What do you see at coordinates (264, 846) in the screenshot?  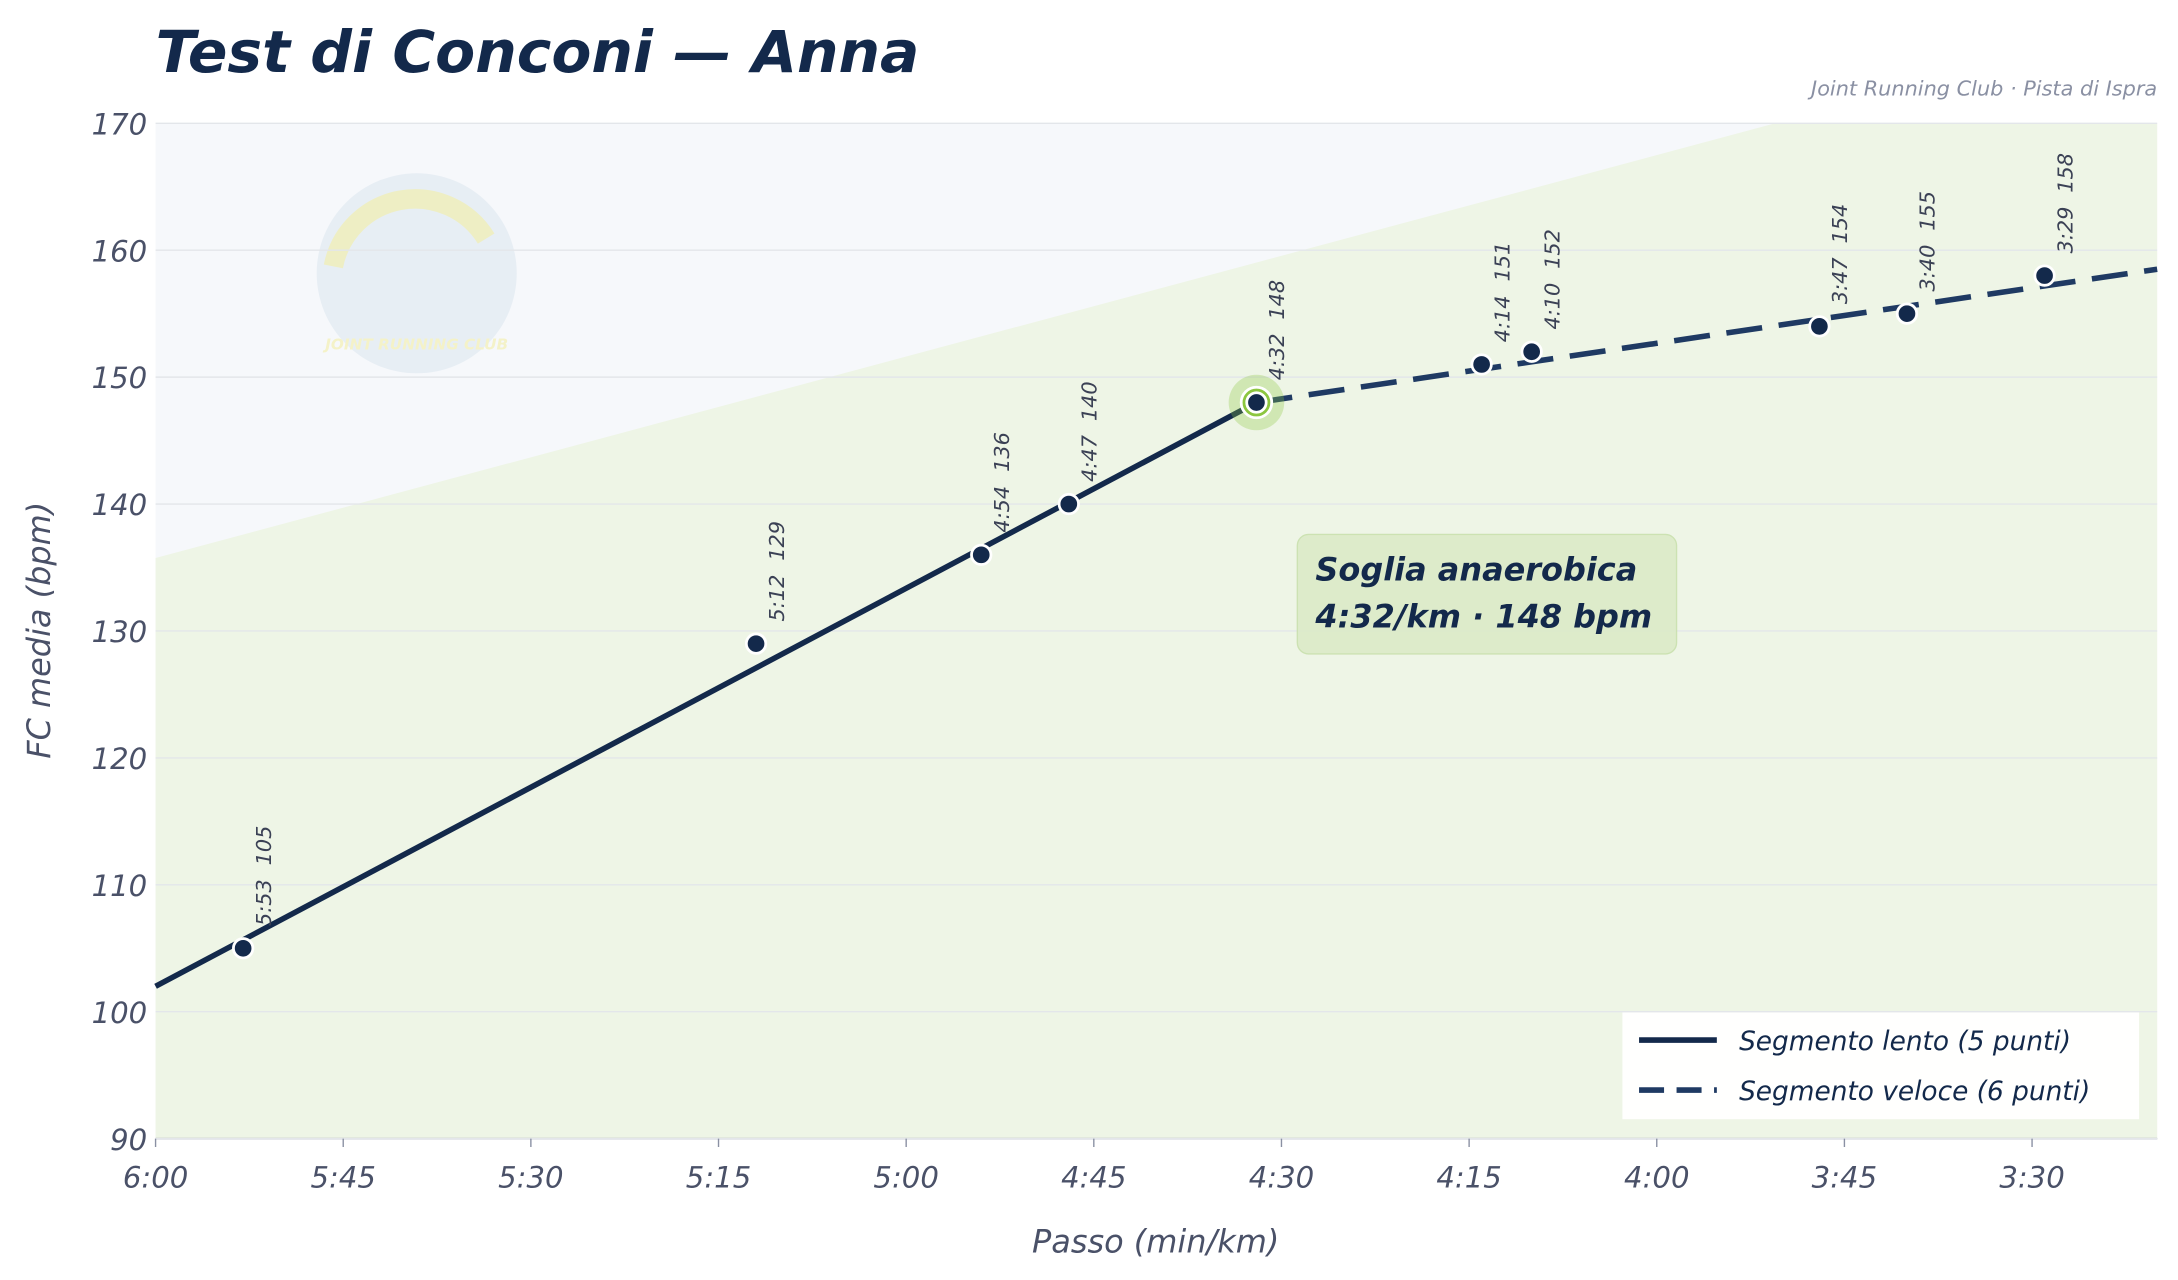 I see `data-label-hr: 105` at bounding box center [264, 846].